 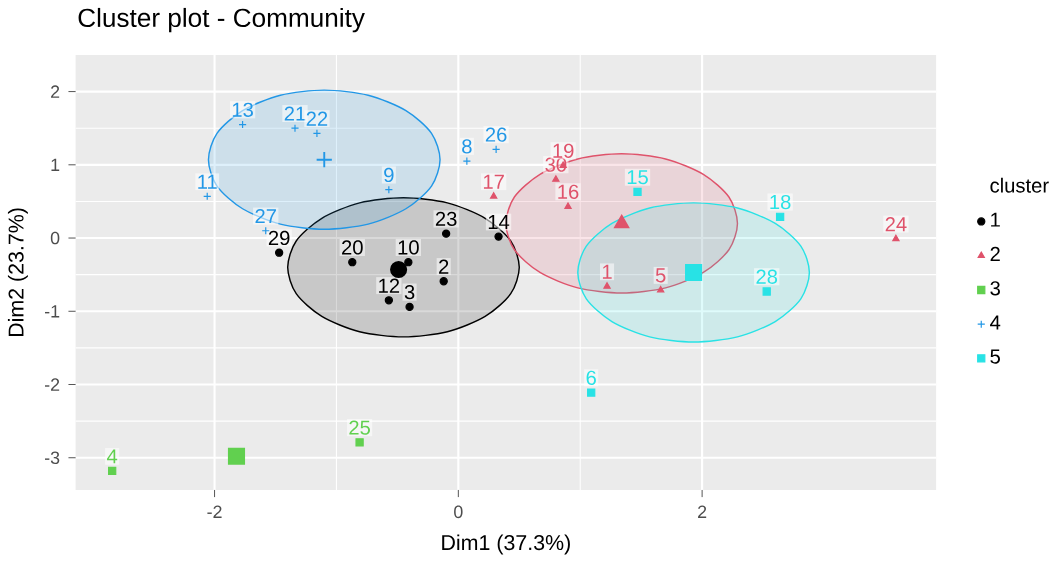 I want to click on annotation: 16, so click(x=568, y=191).